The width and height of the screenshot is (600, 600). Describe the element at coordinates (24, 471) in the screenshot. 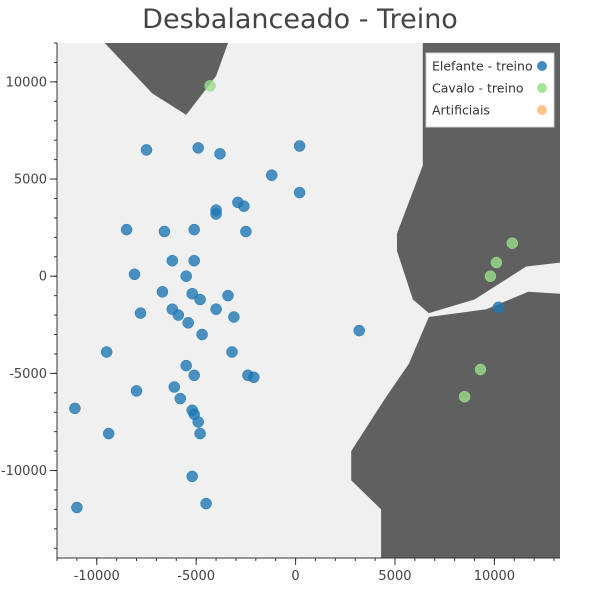

I see `y-tick-label: -10000` at that location.